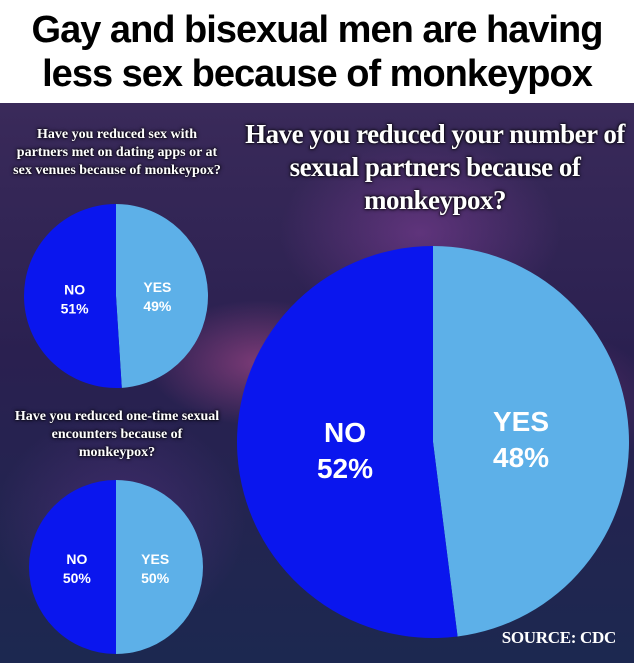 The height and width of the screenshot is (663, 634). I want to click on pie-slice-one-time-no, so click(72, 567).